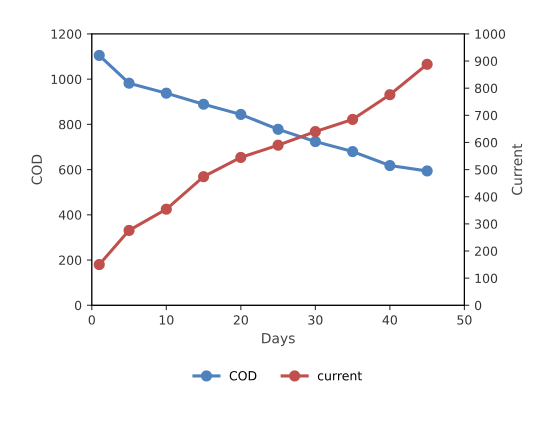 This screenshot has width=540, height=424. Describe the element at coordinates (70, 170) in the screenshot. I see `y-tick-label: 600` at that location.